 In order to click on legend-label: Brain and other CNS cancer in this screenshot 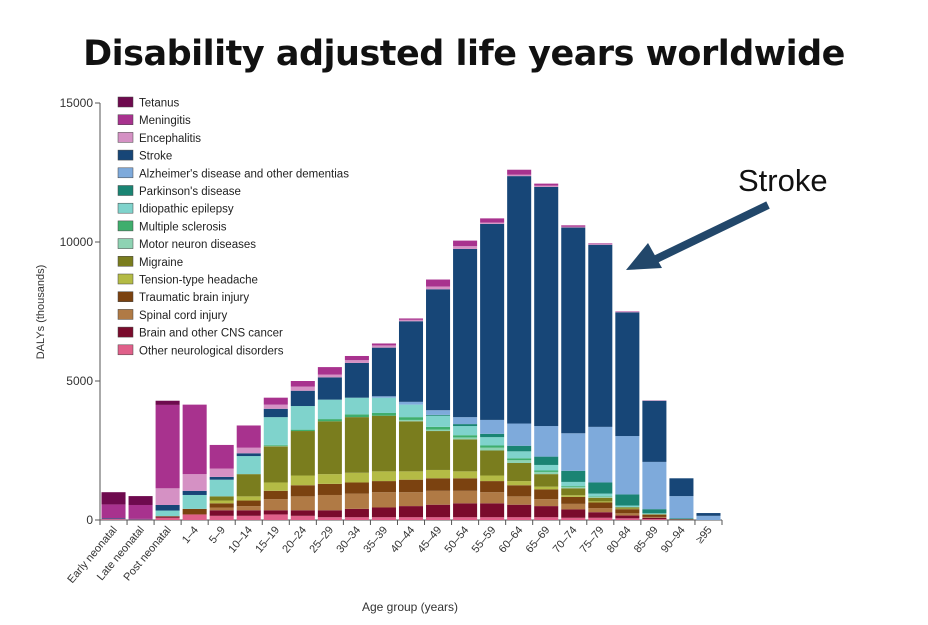, I will do `click(211, 334)`.